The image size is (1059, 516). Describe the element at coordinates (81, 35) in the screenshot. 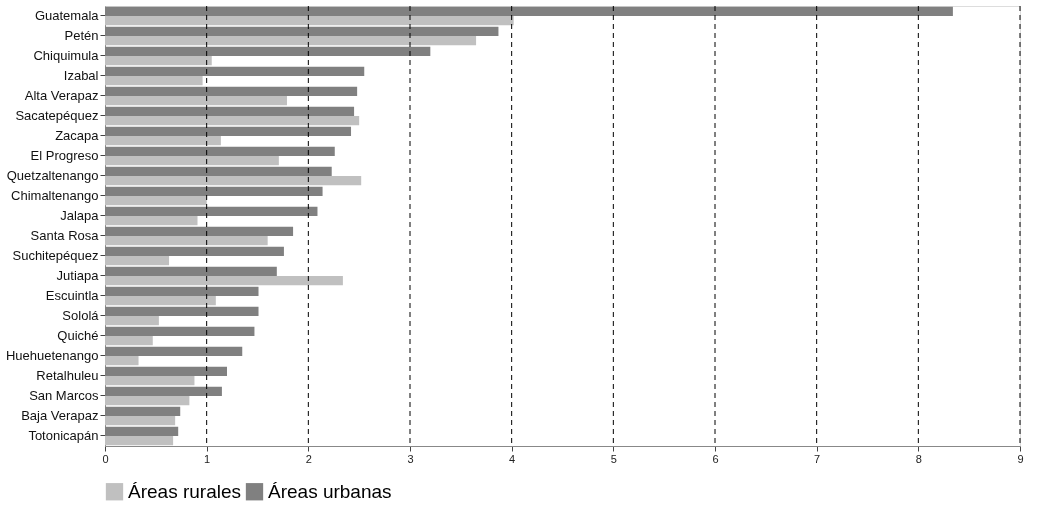

I see `y-tick-label: Petén` at that location.